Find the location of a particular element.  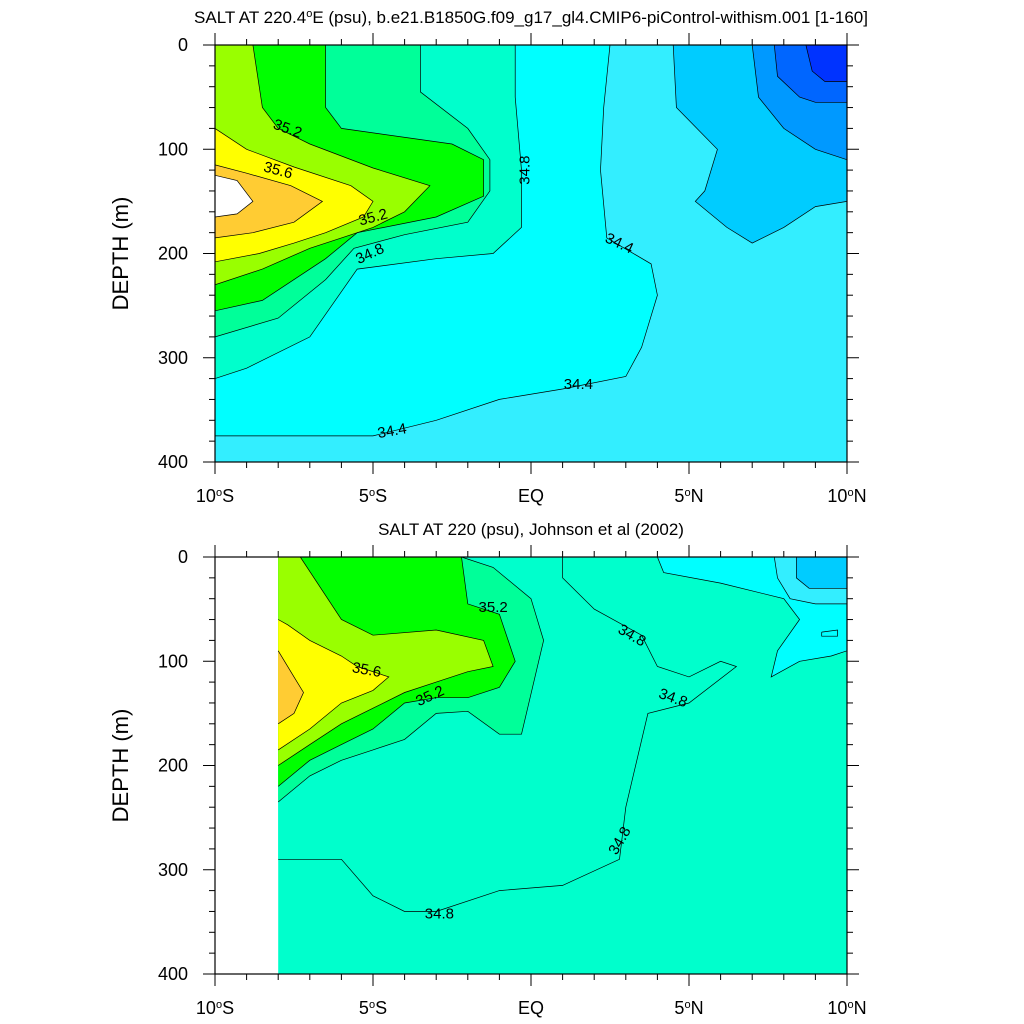

contour-band-34.8 is located at coordinates (368, 212).